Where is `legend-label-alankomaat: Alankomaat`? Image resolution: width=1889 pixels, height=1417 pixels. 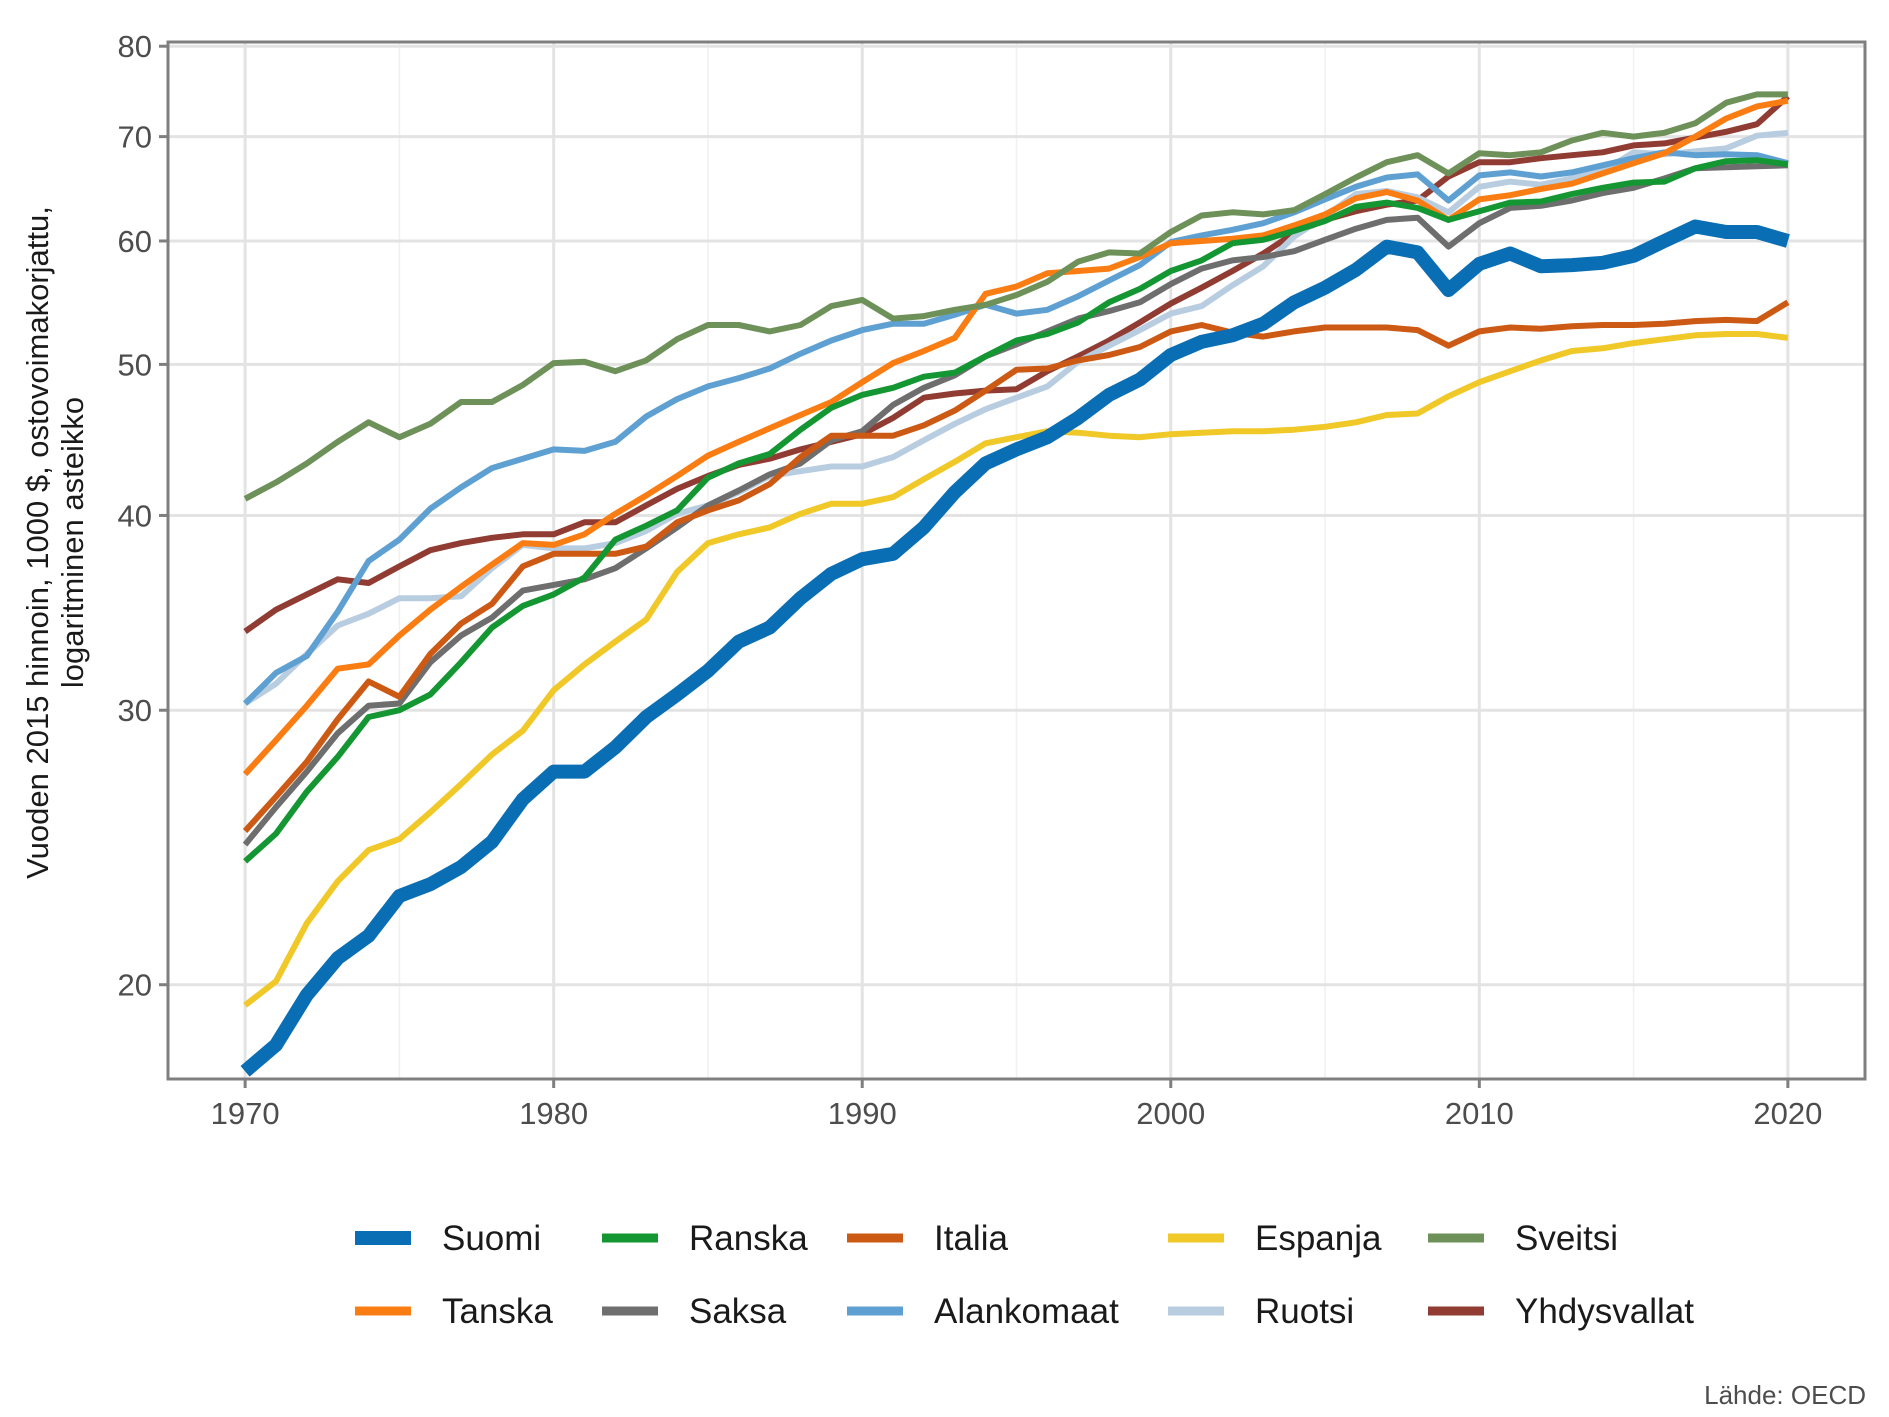
legend-label-alankomaat: Alankomaat is located at coordinates (1026, 1311).